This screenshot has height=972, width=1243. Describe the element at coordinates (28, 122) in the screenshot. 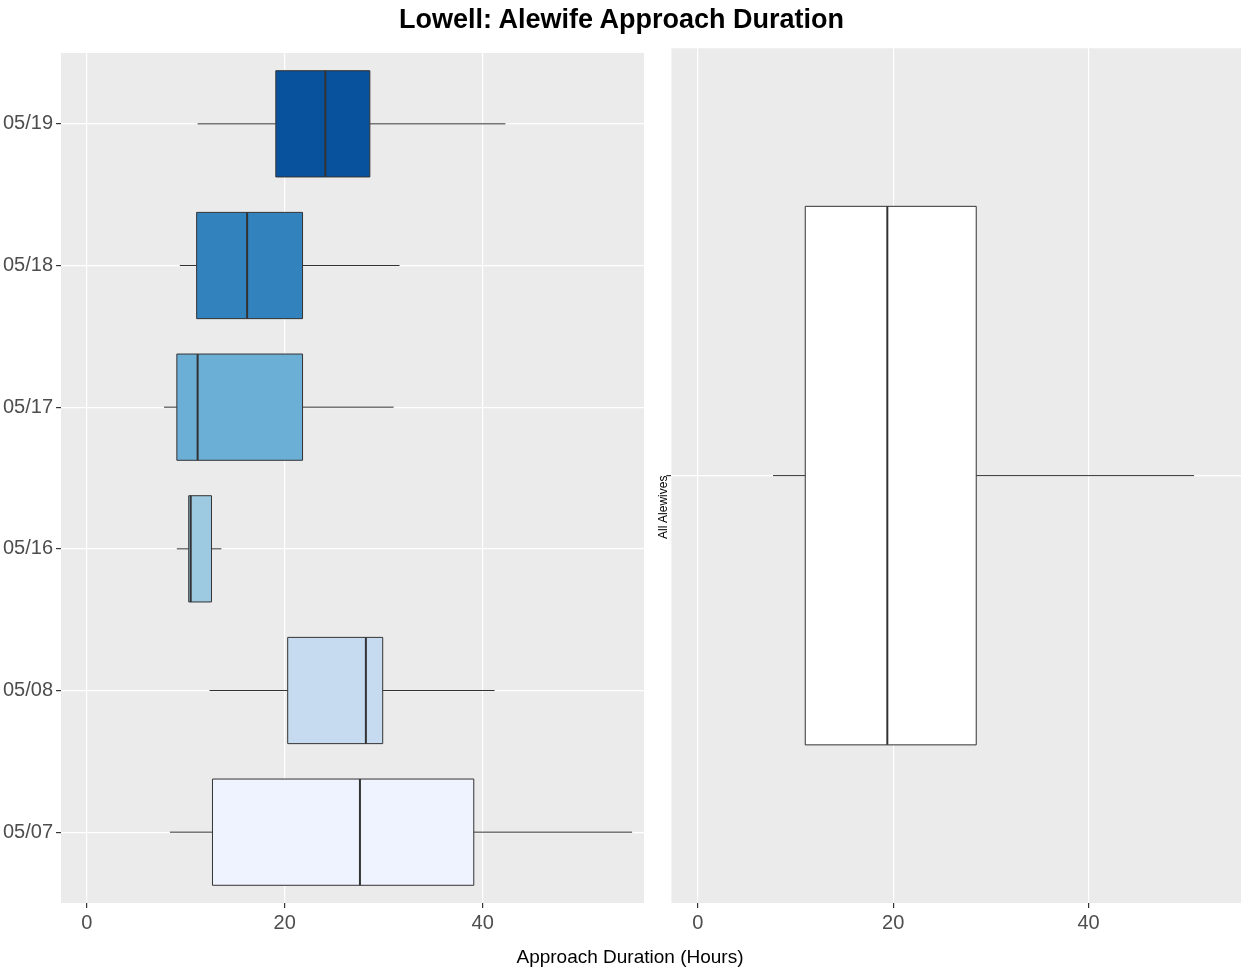

I see `y-tick-label: 05/19` at that location.